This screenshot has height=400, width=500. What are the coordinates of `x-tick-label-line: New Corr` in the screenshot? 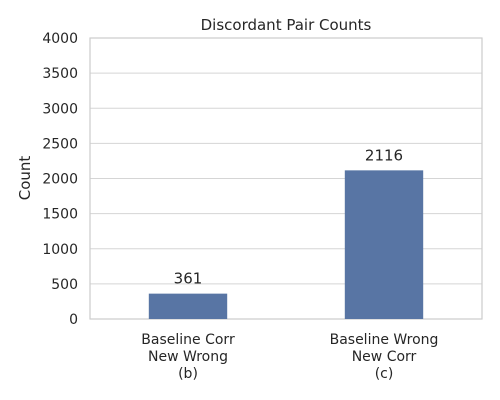 It's located at (384, 357).